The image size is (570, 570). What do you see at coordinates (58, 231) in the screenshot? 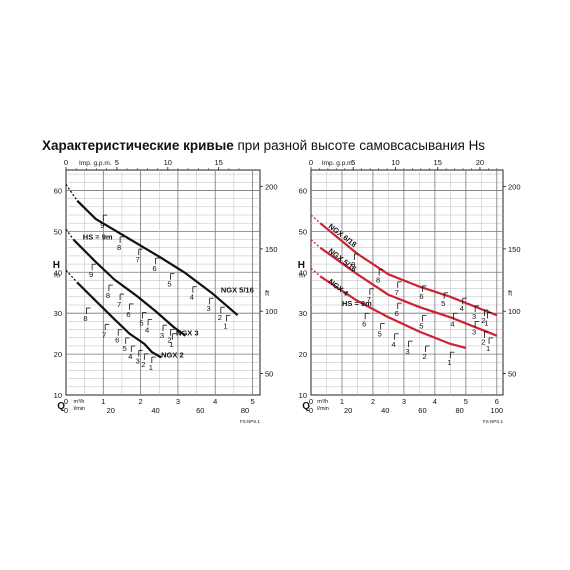
I see `y-tick-label: 50` at bounding box center [58, 231].